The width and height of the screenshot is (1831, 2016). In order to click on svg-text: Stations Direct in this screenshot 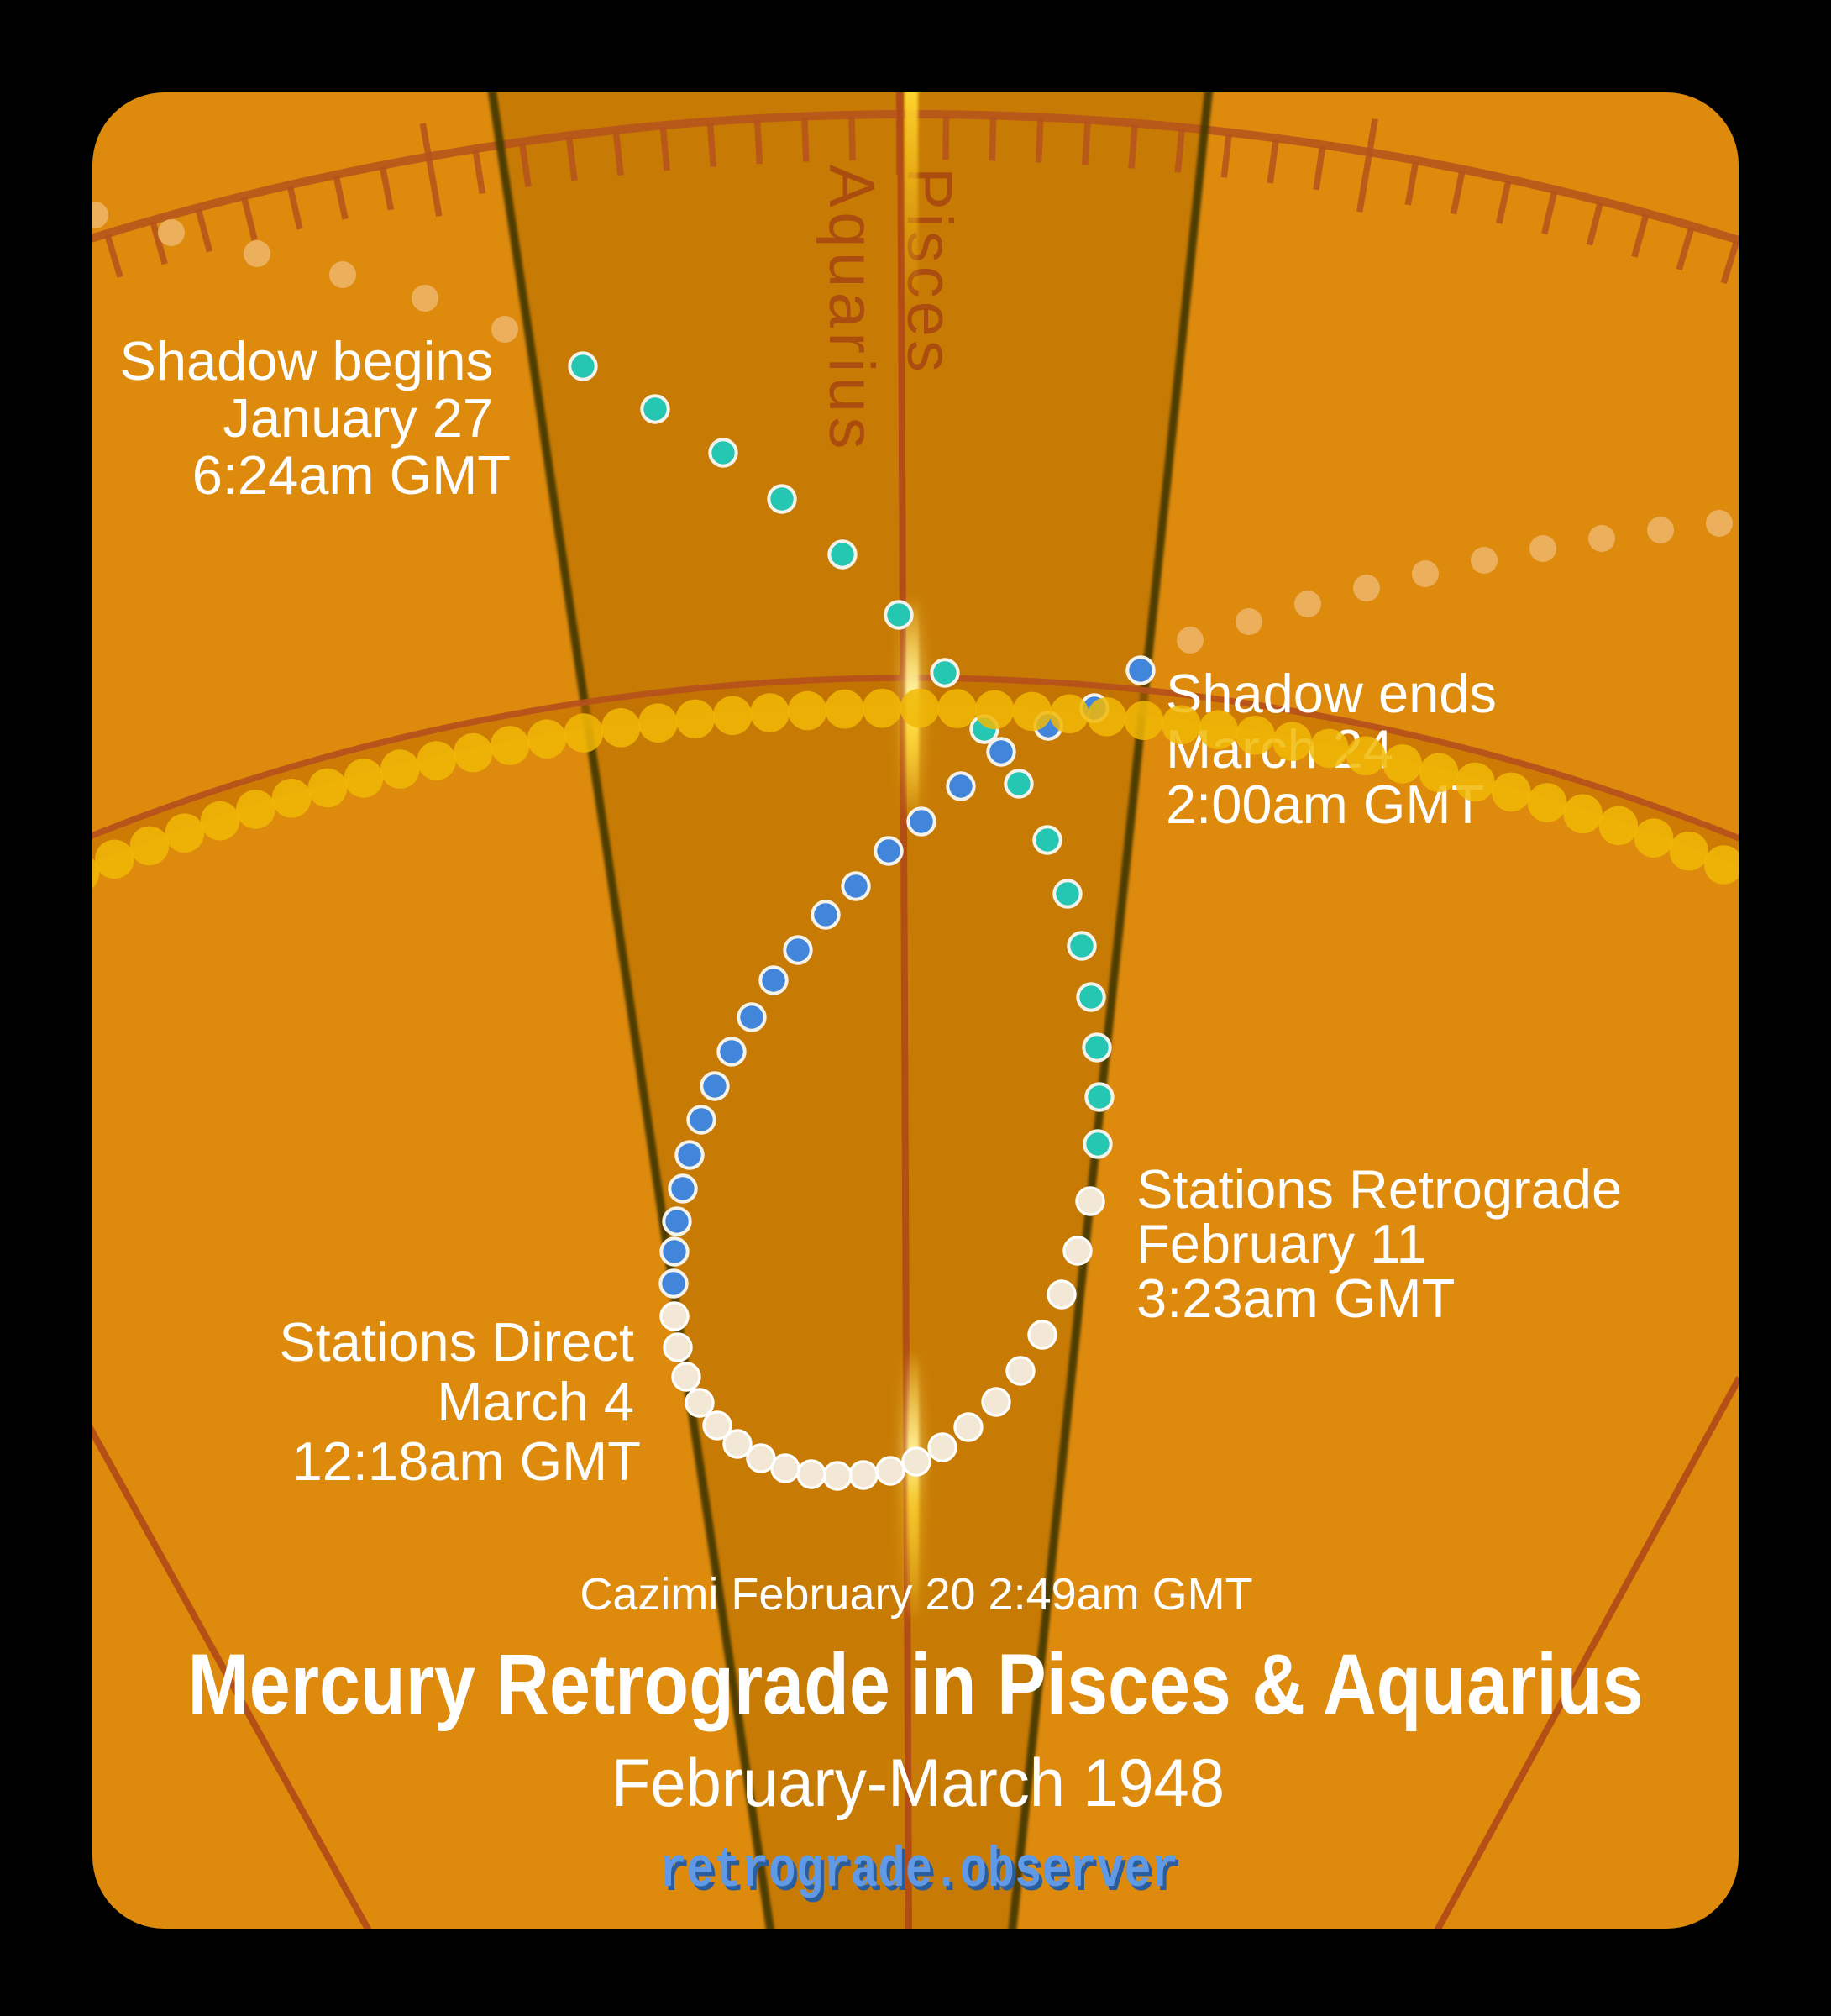, I will do `click(456, 1342)`.